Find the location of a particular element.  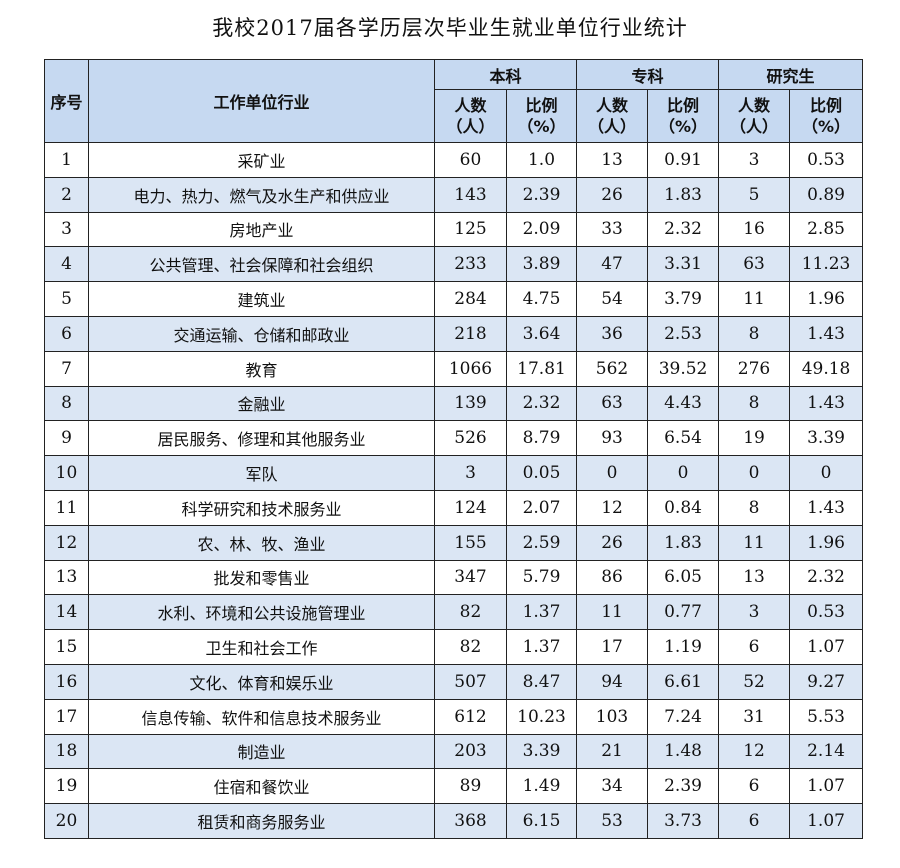

header-unit-line: （人） is located at coordinates (754, 126).